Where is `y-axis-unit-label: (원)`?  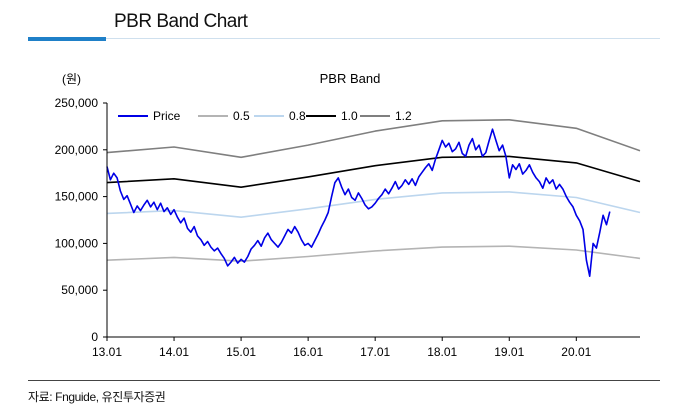
y-axis-unit-label: (원) is located at coordinates (71, 79).